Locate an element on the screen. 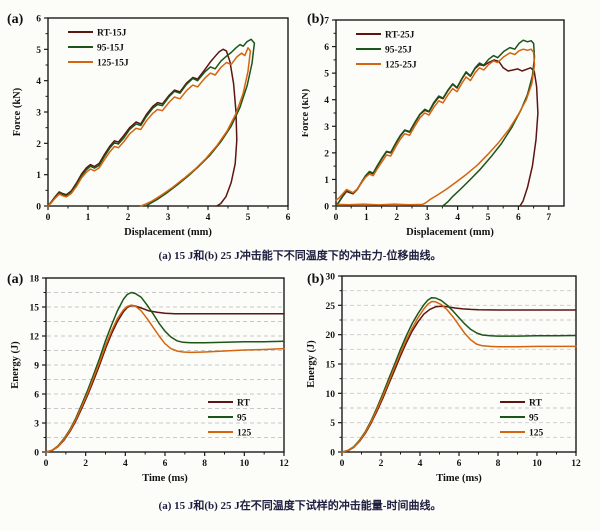 This screenshot has height=531, width=600. legend-label-95-15J: 95-15J is located at coordinates (110, 49).